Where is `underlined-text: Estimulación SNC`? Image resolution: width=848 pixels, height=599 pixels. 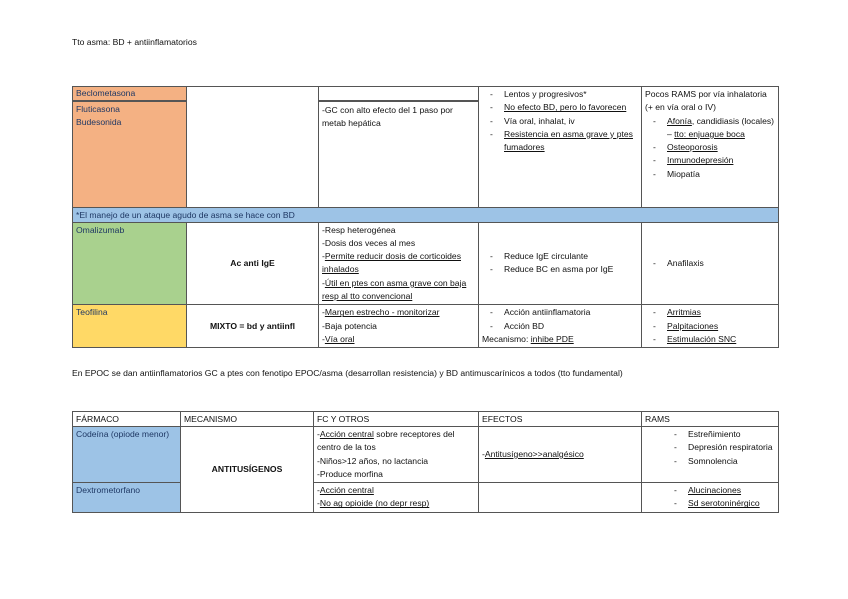 underlined-text: Estimulación SNC is located at coordinates (702, 338).